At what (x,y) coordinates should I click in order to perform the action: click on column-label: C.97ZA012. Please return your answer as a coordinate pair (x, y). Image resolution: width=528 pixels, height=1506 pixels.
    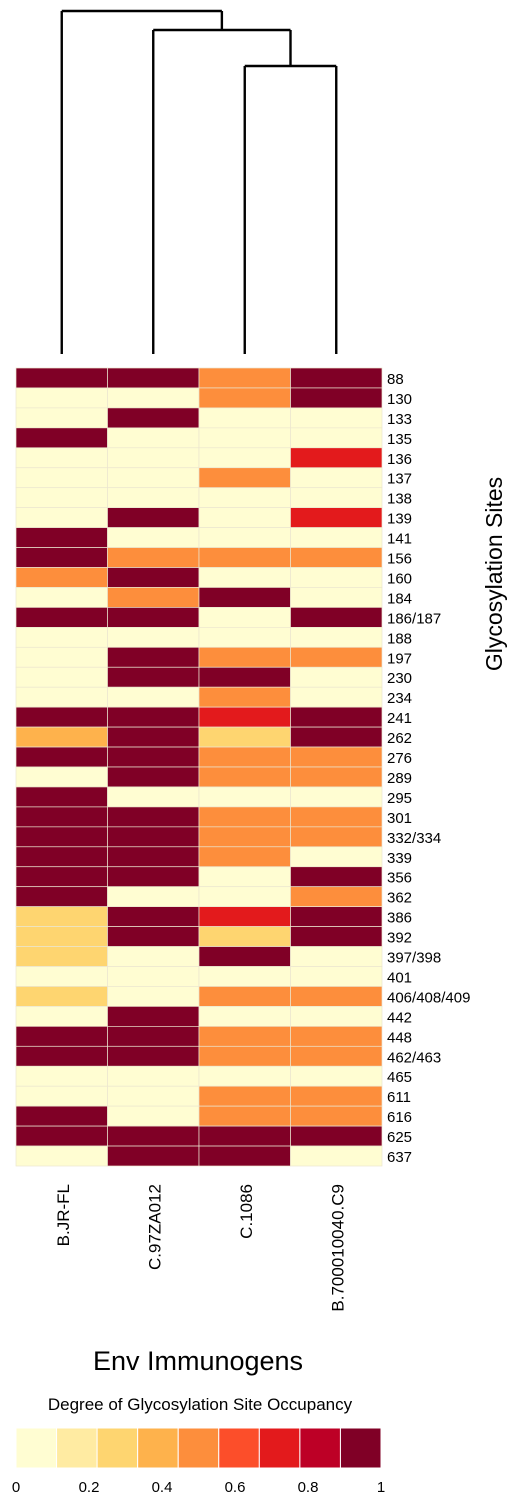
    Looking at the image, I should click on (154, 1227).